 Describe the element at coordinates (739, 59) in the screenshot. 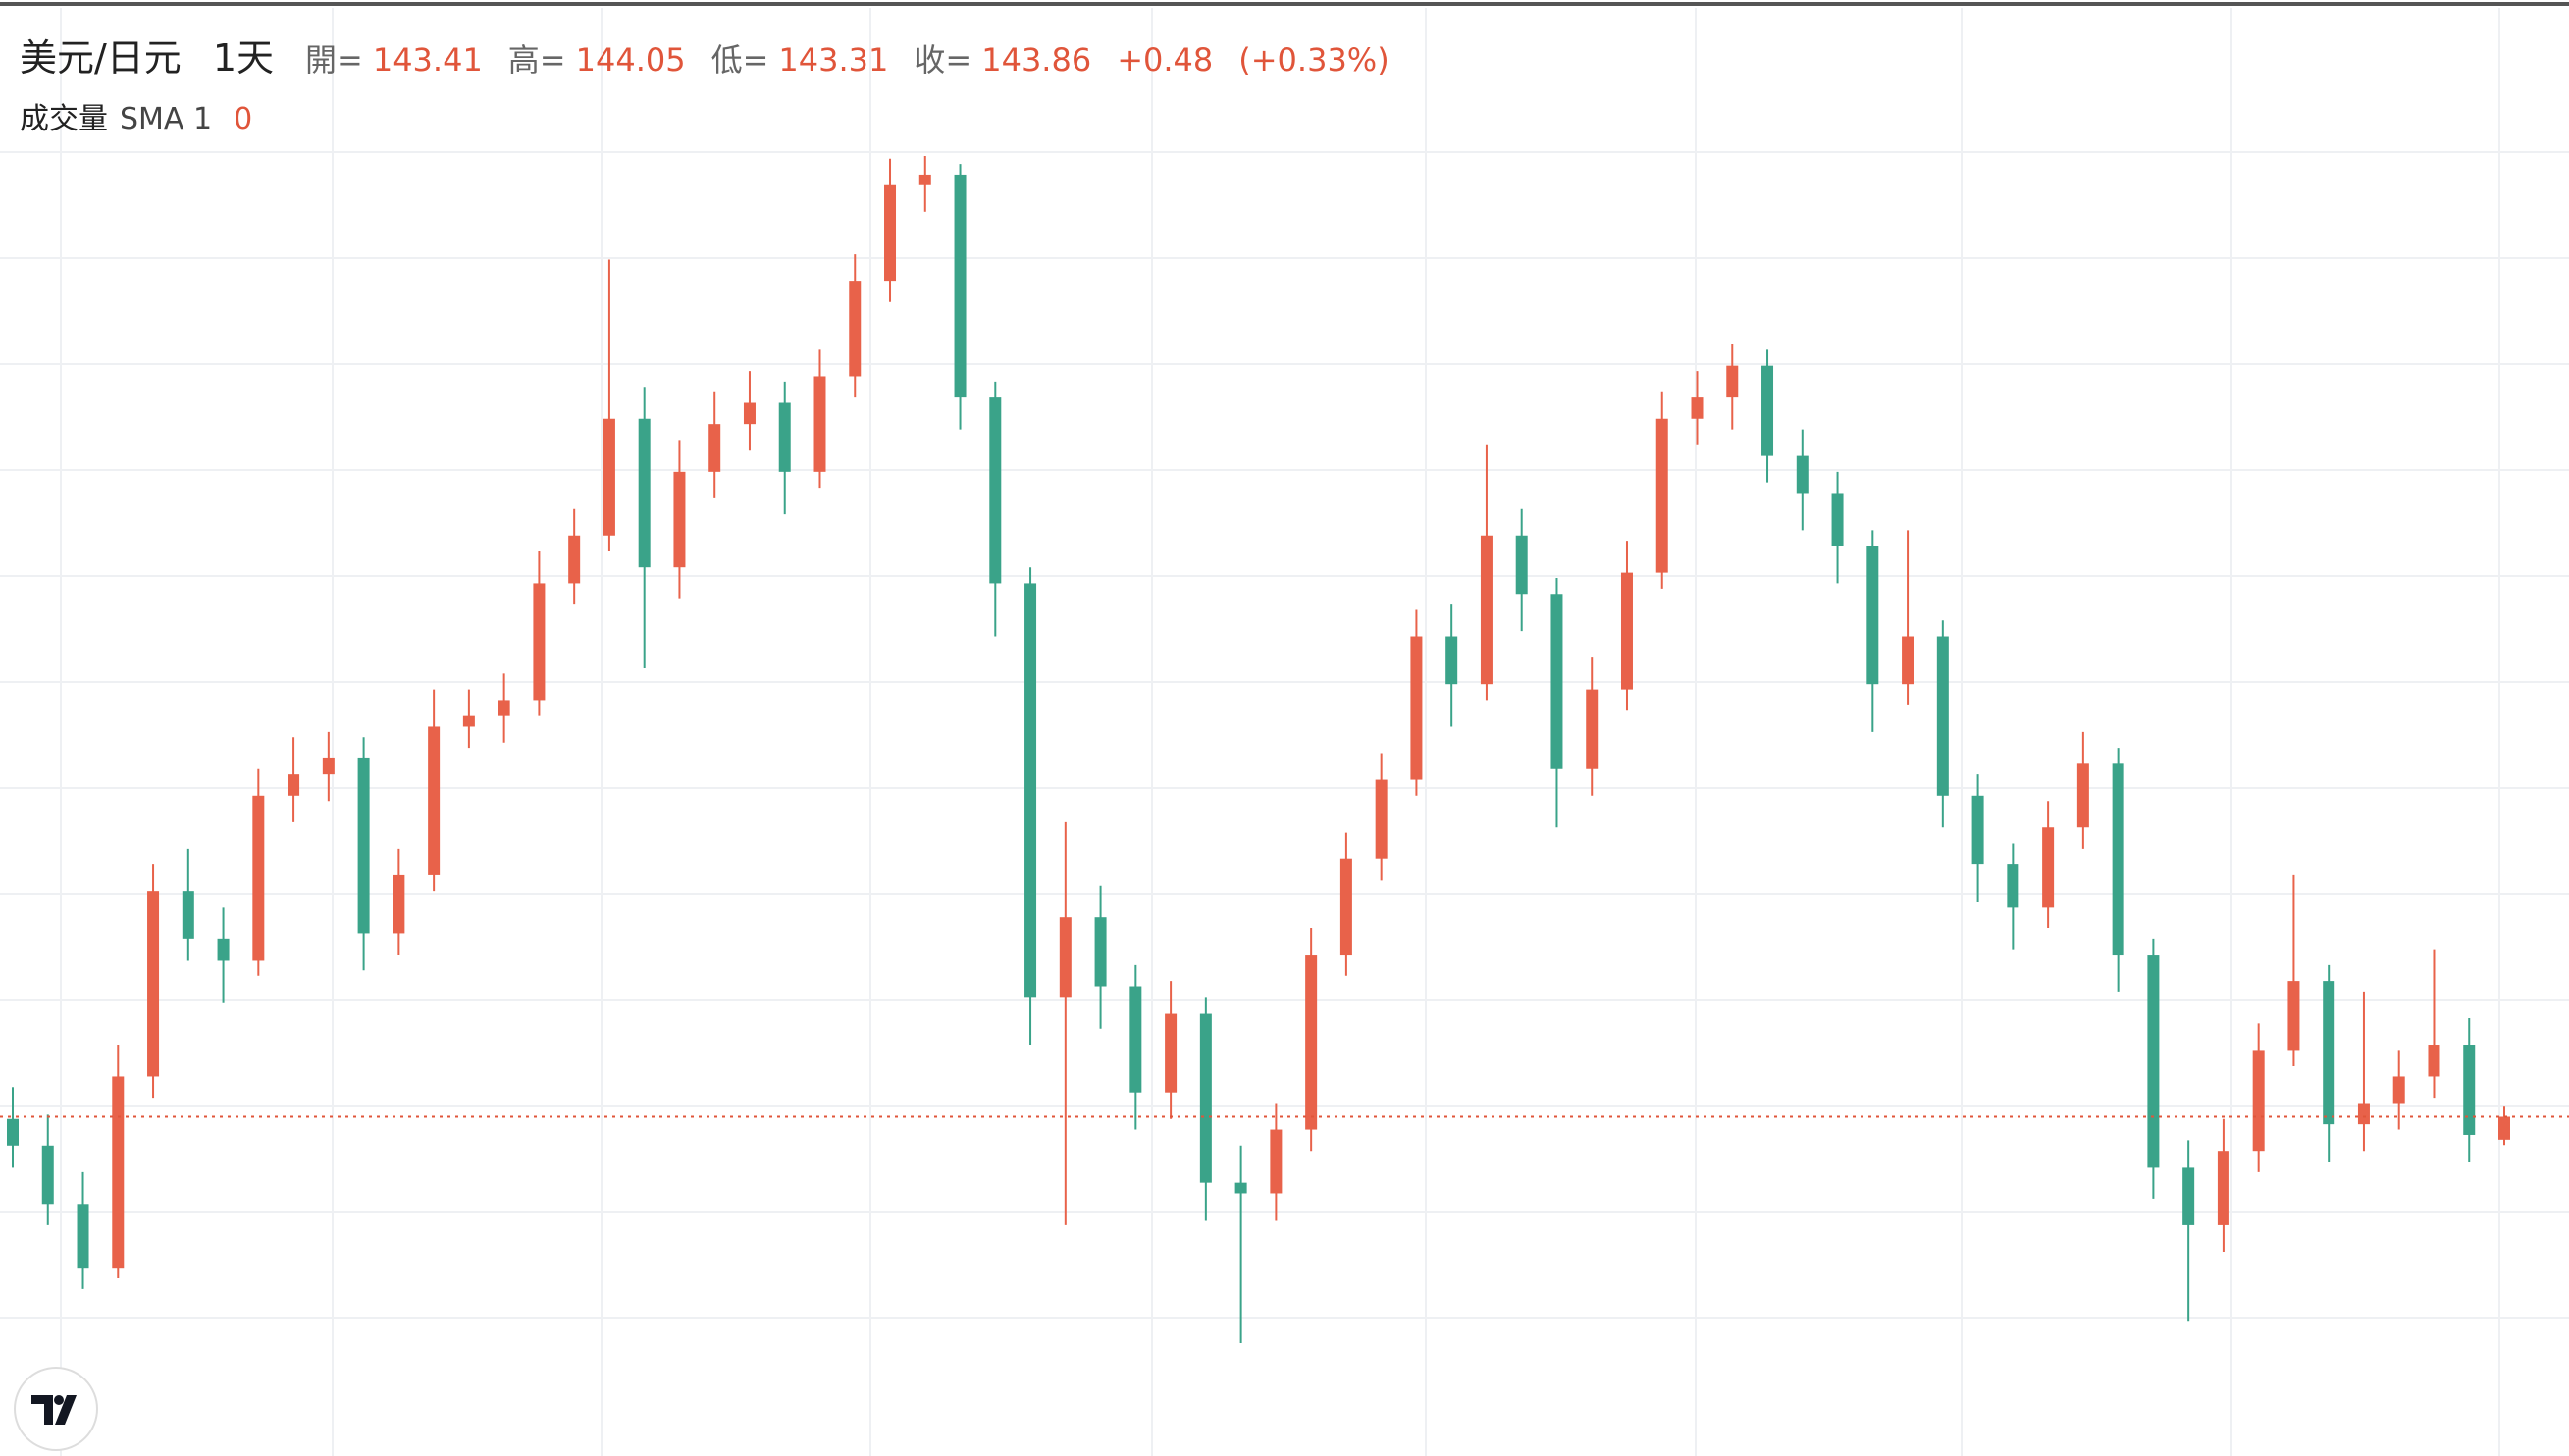

I see `low-label: 低=` at that location.